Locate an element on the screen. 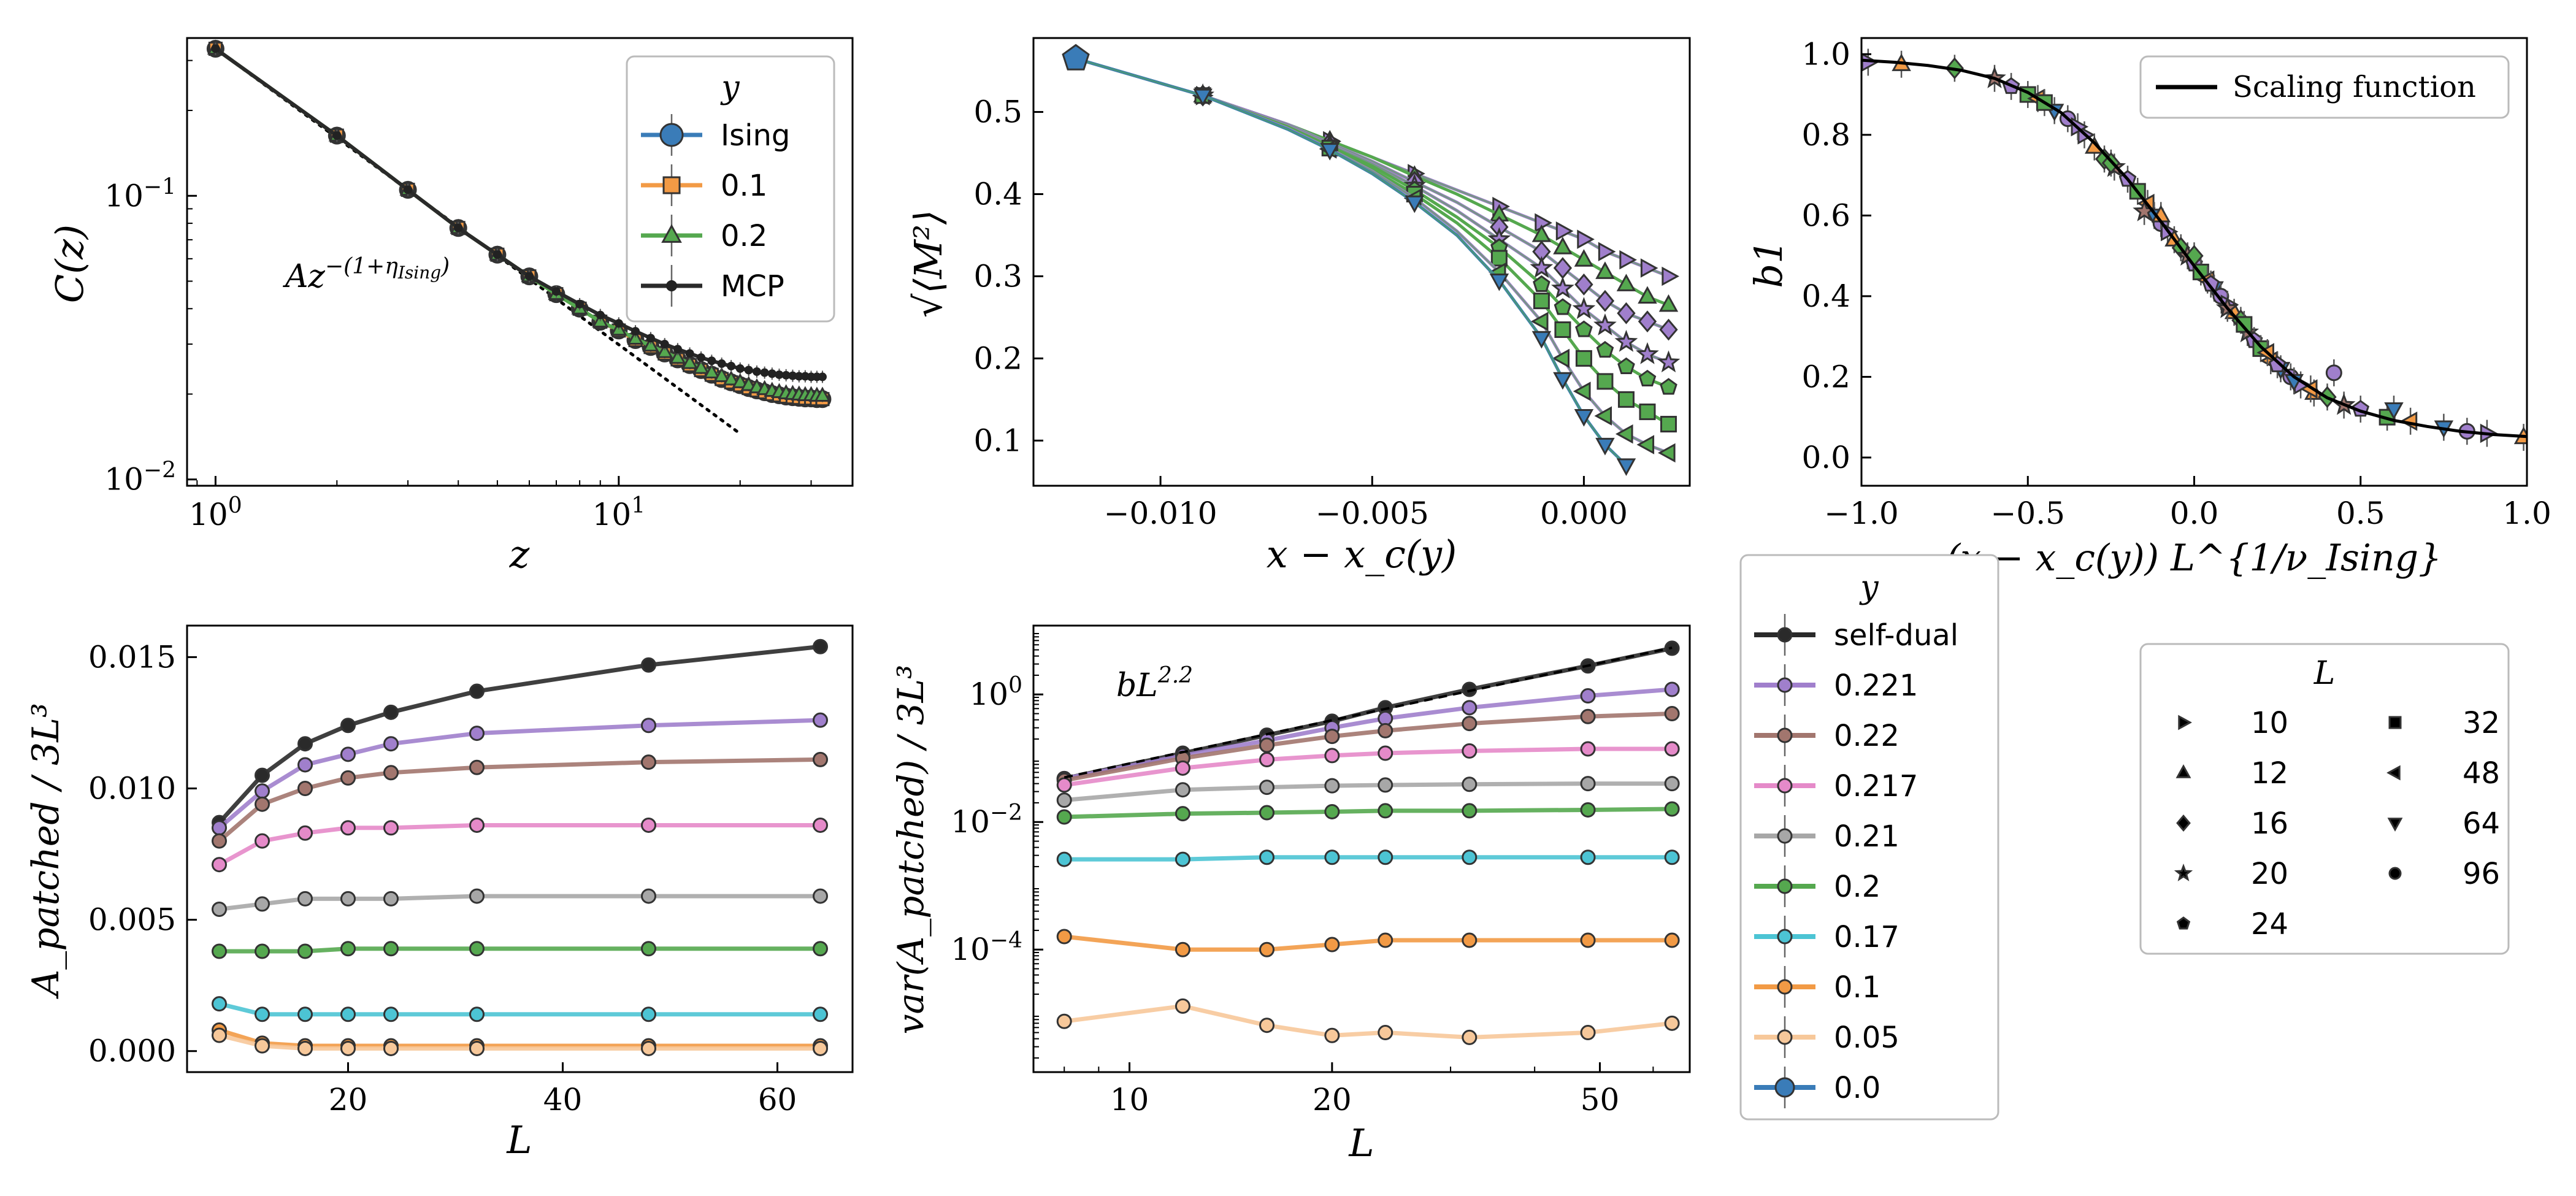 The width and height of the screenshot is (2576, 1196). legend-label: 0.05 is located at coordinates (1866, 1038).